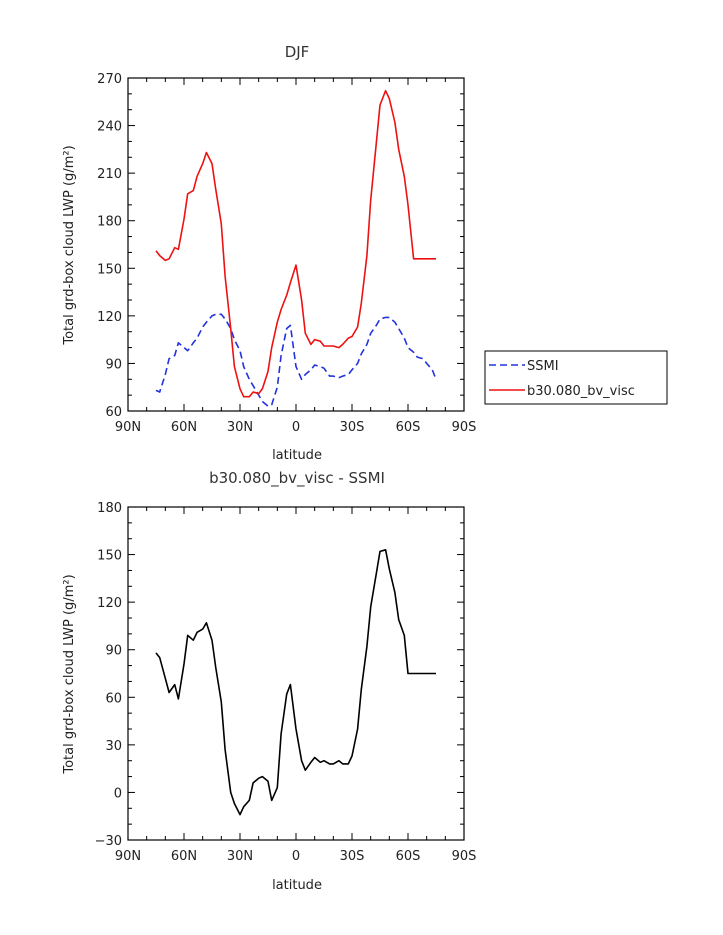 The width and height of the screenshot is (723, 935). I want to click on top-chart-ytick-label: 240, so click(109, 127).